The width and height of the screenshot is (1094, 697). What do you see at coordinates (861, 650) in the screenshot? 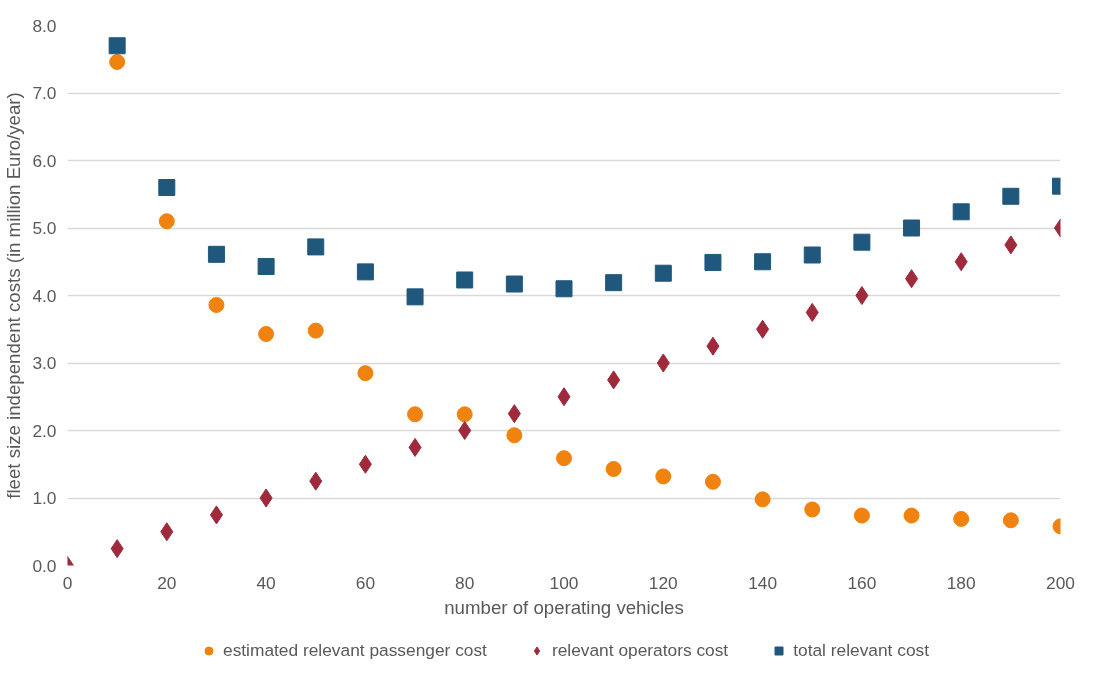
I see `legend-label: total relevant cost` at bounding box center [861, 650].